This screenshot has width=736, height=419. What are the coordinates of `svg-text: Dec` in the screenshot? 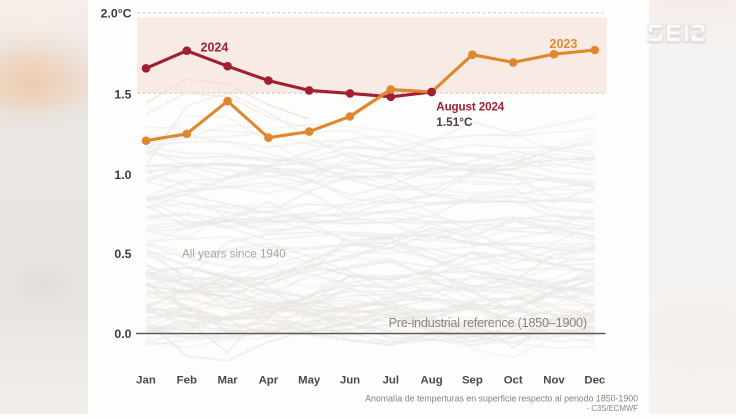 It's located at (594, 380).